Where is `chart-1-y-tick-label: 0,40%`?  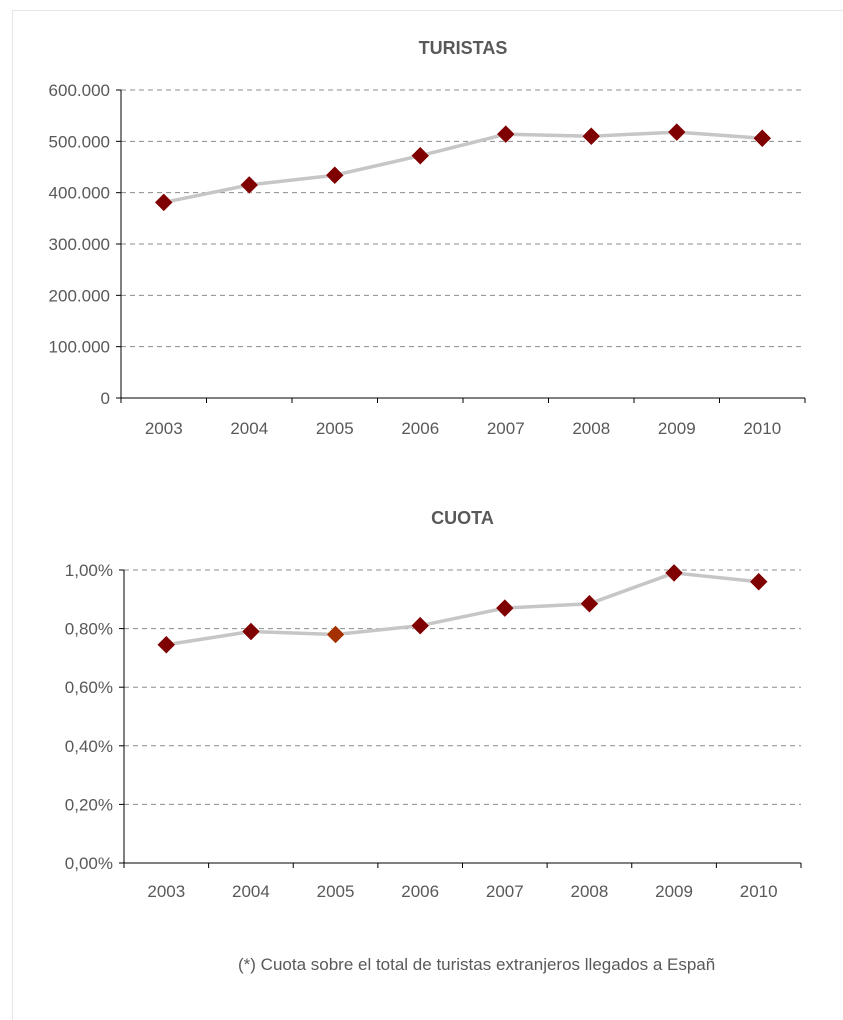
chart-1-y-tick-label: 0,40% is located at coordinates (89, 746).